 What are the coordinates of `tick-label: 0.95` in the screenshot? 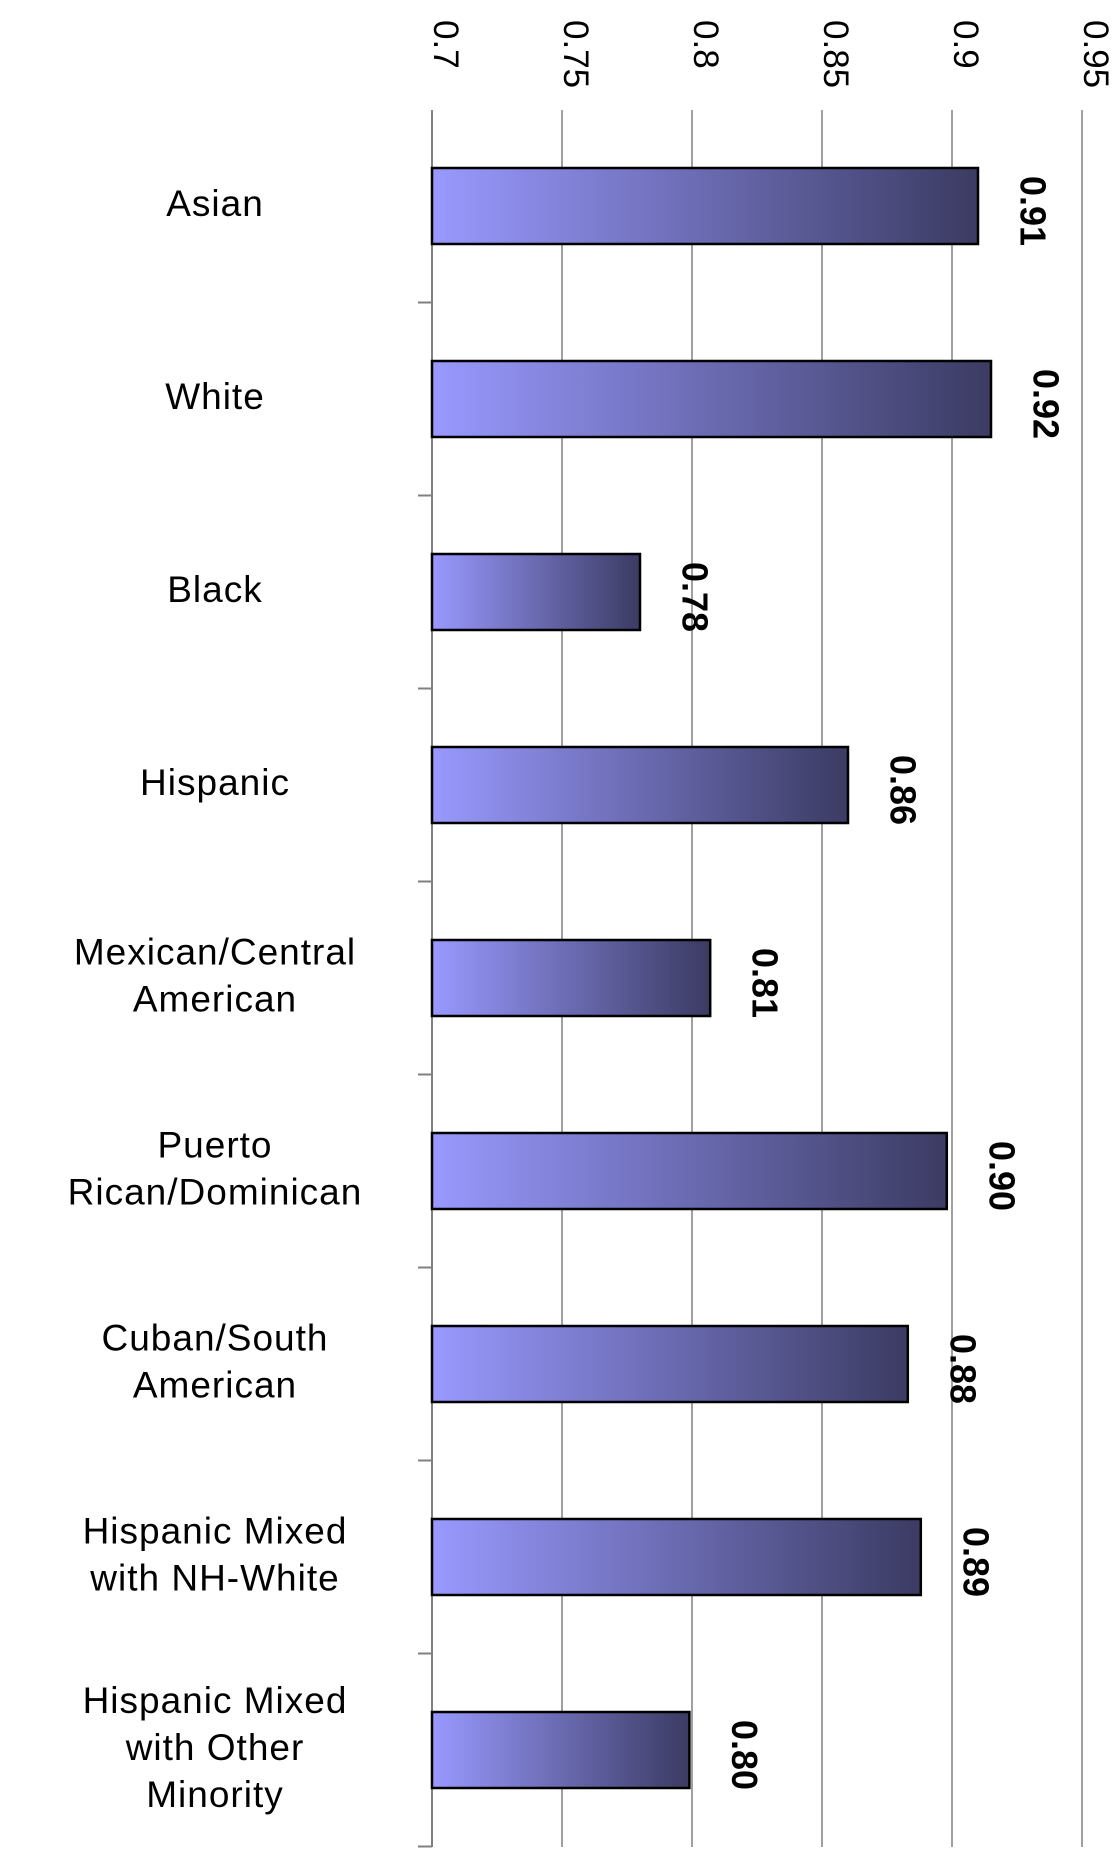 It's located at (1095, 54).